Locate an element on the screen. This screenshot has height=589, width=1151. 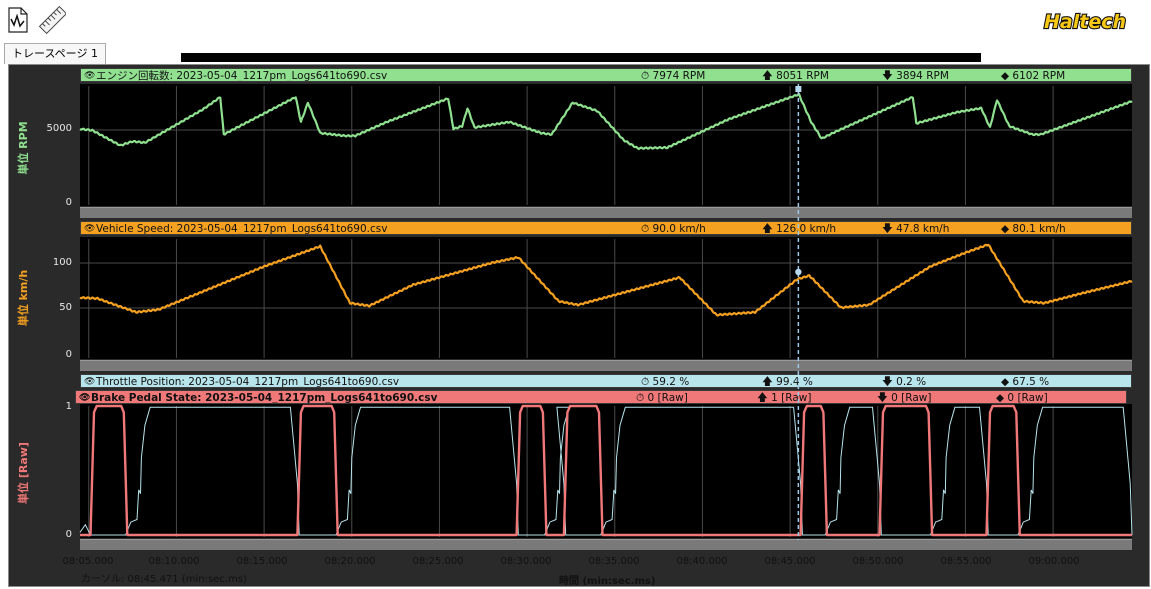
x-tick-label: 09:00.000 is located at coordinates (1054, 561).